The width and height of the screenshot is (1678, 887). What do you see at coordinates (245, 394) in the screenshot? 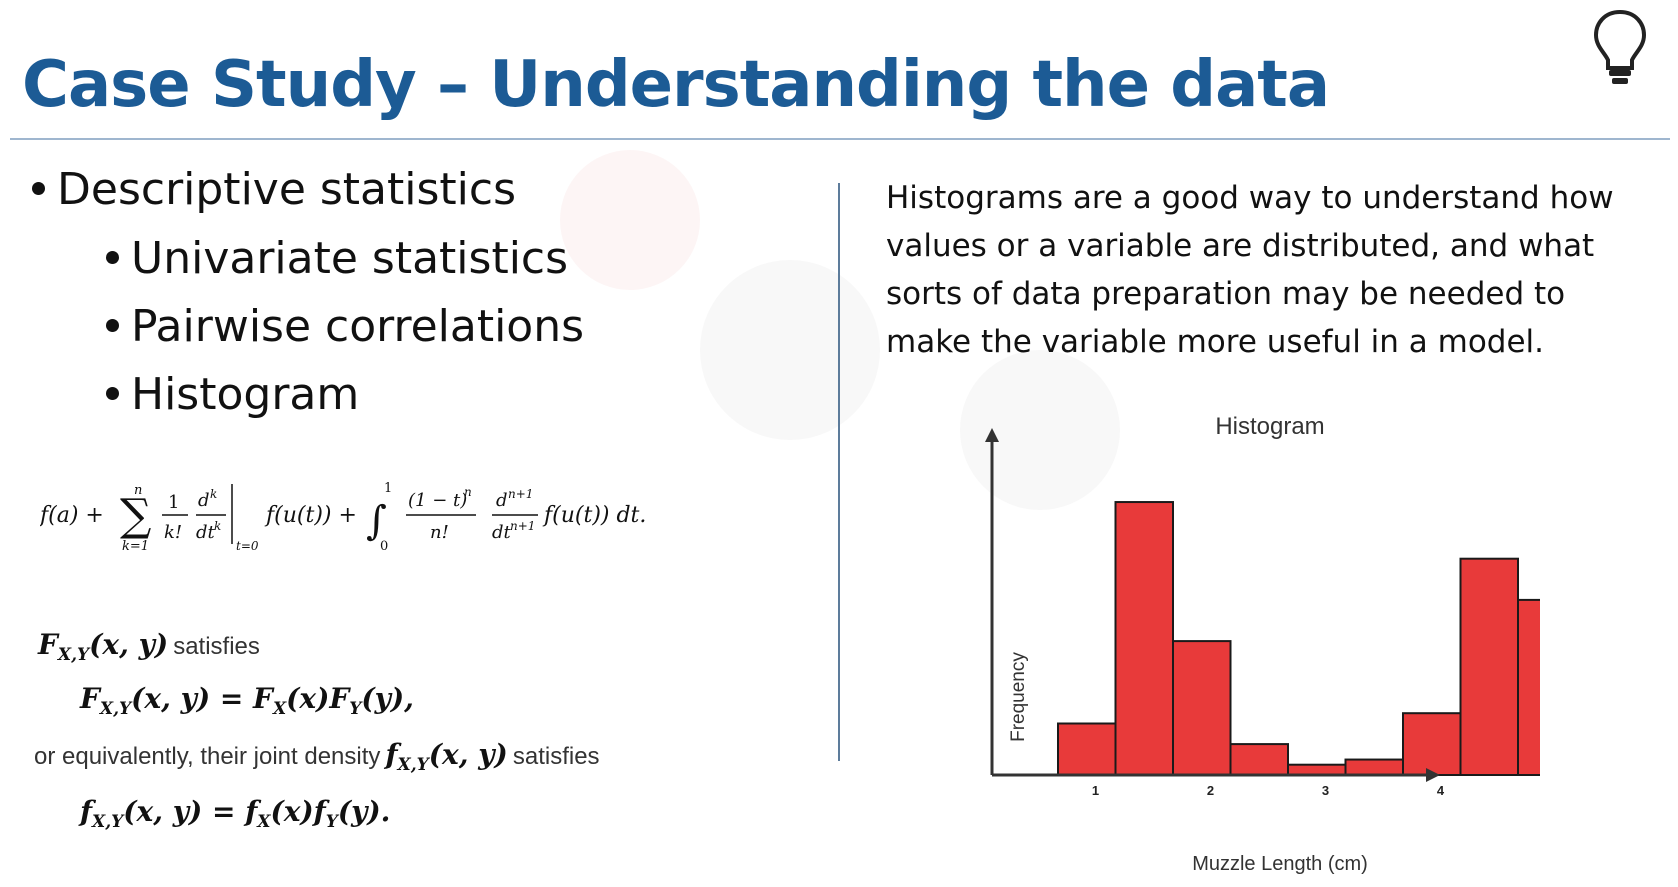
I see `sub-bullet-text: Histogram` at bounding box center [245, 394].